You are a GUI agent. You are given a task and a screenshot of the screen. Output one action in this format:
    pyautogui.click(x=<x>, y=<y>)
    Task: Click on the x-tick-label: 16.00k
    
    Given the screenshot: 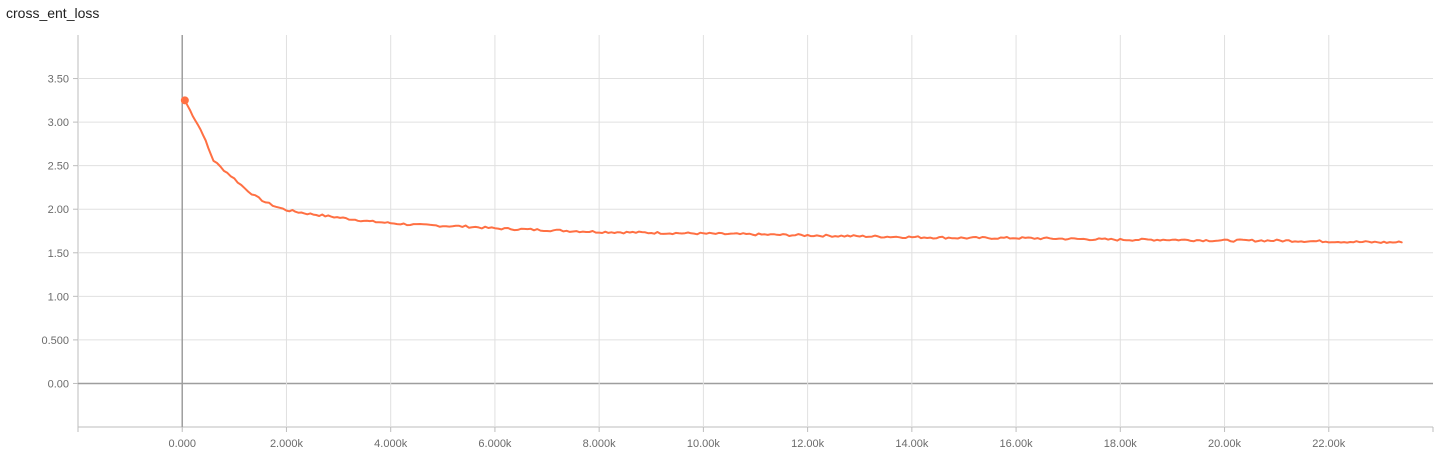 What is the action you would take?
    pyautogui.click(x=1017, y=444)
    